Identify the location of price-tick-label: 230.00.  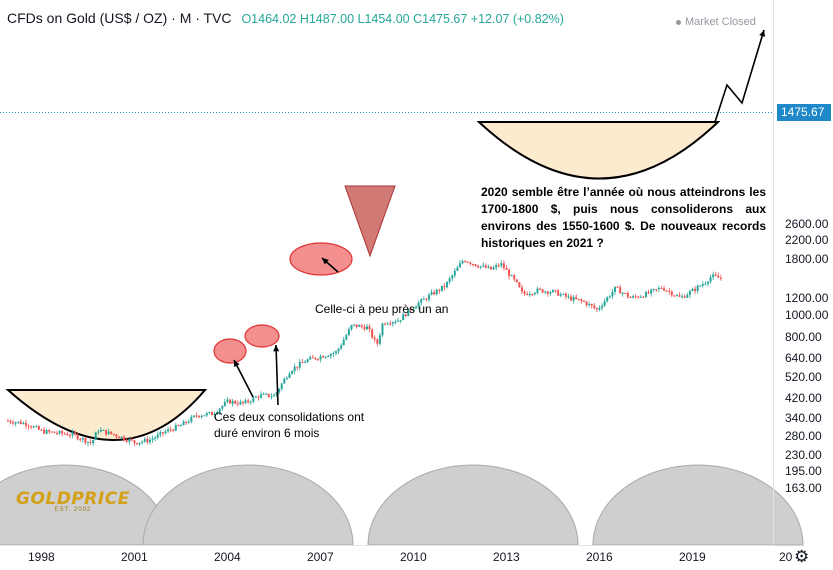
(803, 455).